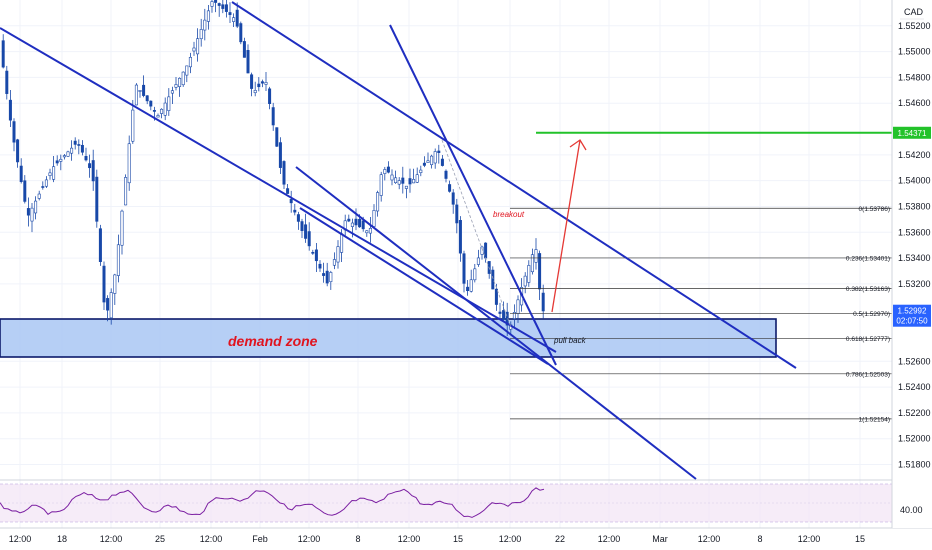 The height and width of the screenshot is (550, 932). I want to click on price-tick: 1.54800, so click(914, 77).